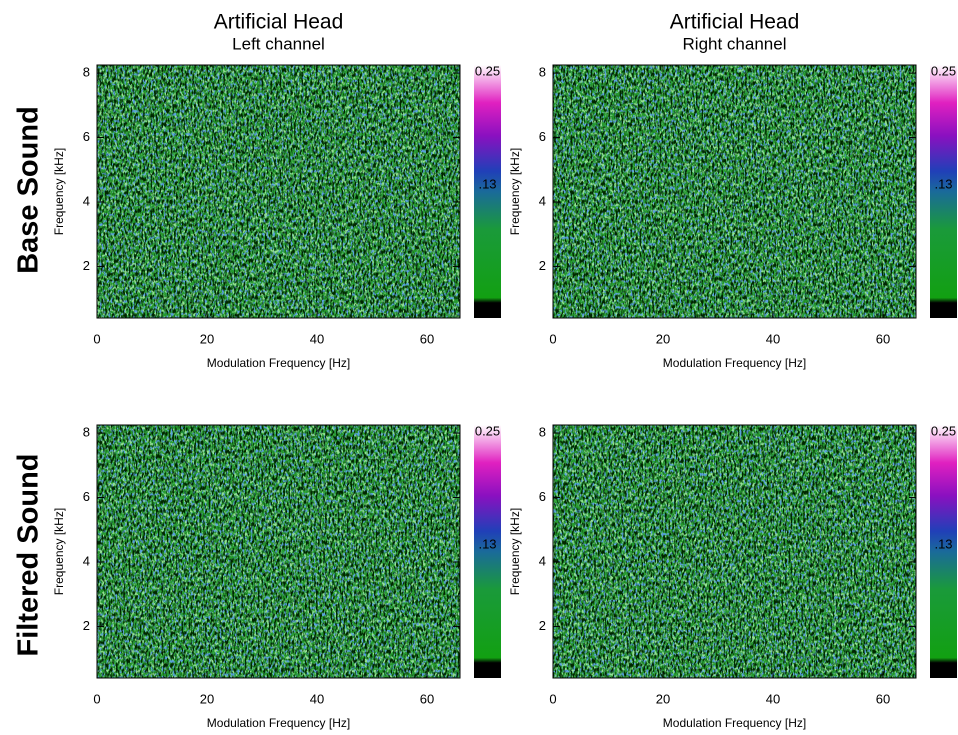 The image size is (958, 735). What do you see at coordinates (735, 43) in the screenshot?
I see `chart-subtitle: Right channel` at bounding box center [735, 43].